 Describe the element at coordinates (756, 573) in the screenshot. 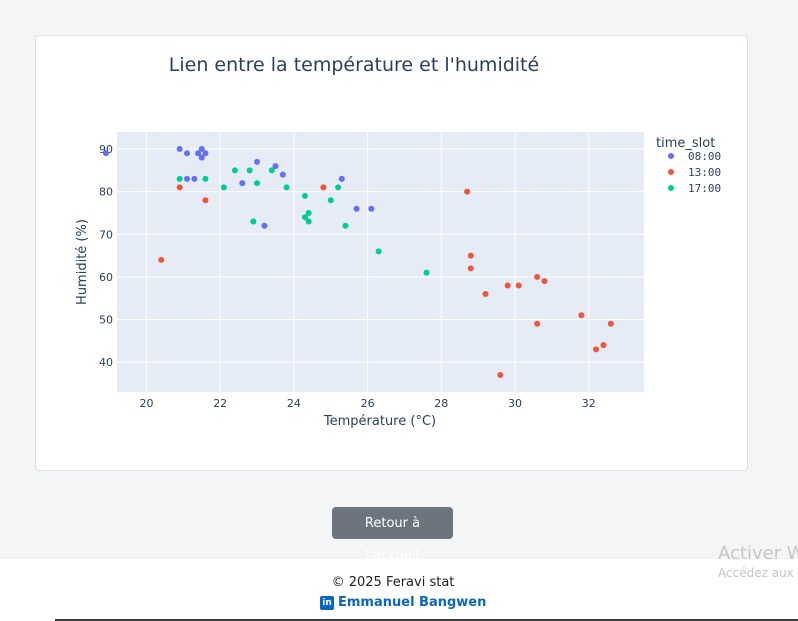

I see `watermark-line-2: Accédez aux` at that location.